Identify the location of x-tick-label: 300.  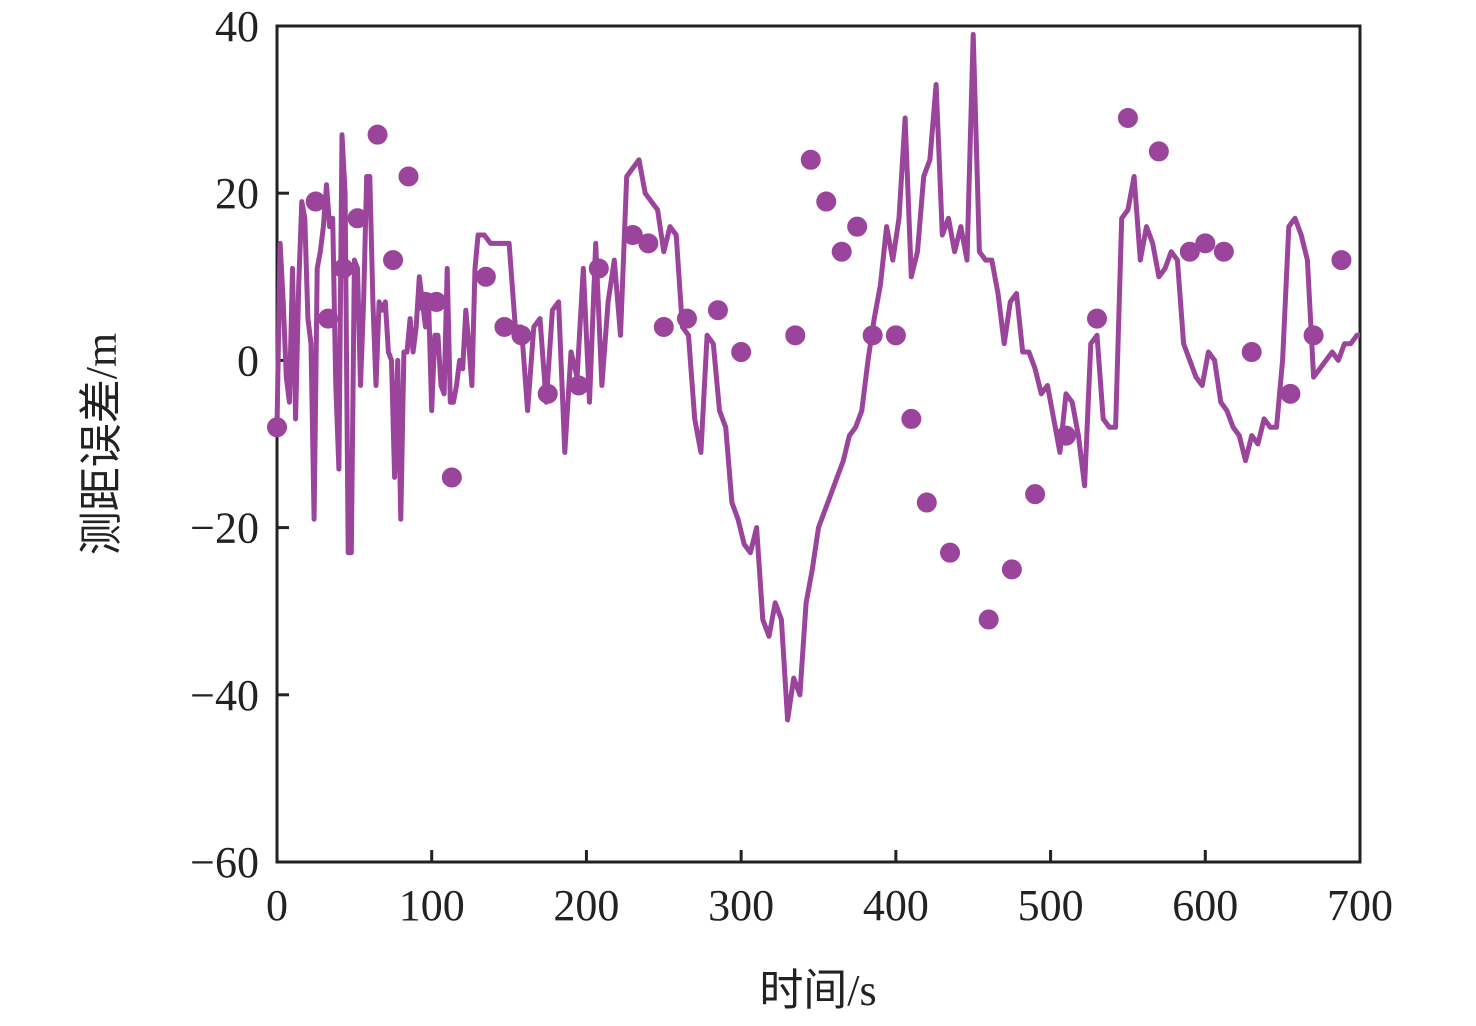
(741, 905).